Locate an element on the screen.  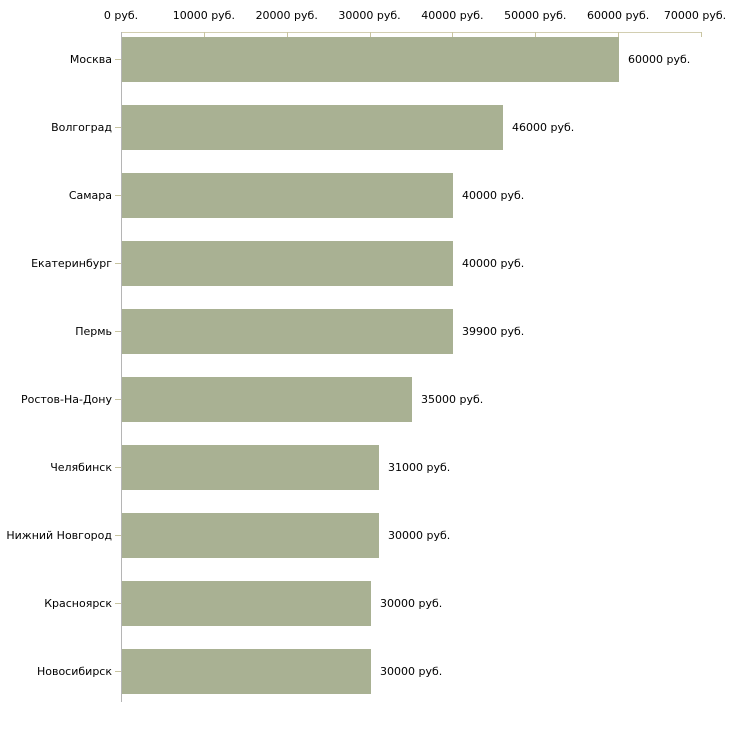
x-axis-tick-label: 40000 руб. is located at coordinates (452, 15).